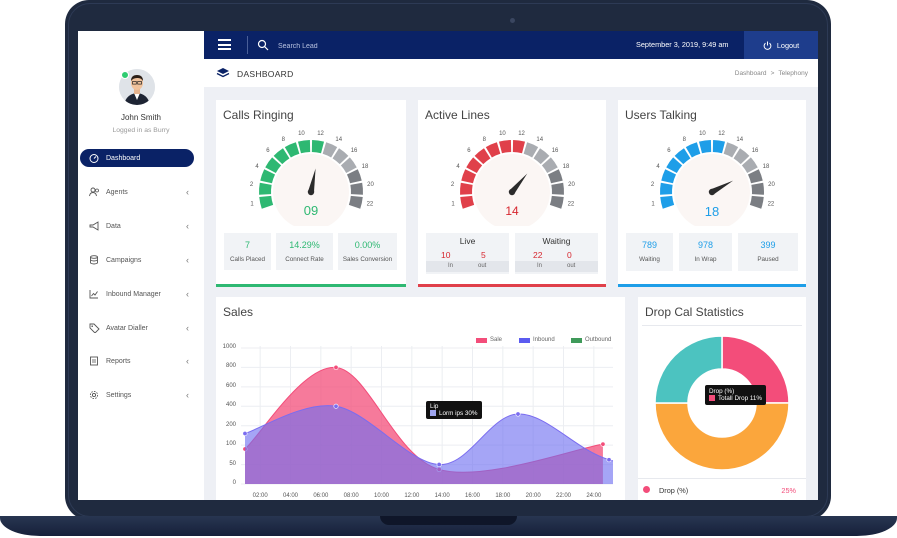  I want to click on sidebar-item-agents: Agents ‹, so click(137, 192).